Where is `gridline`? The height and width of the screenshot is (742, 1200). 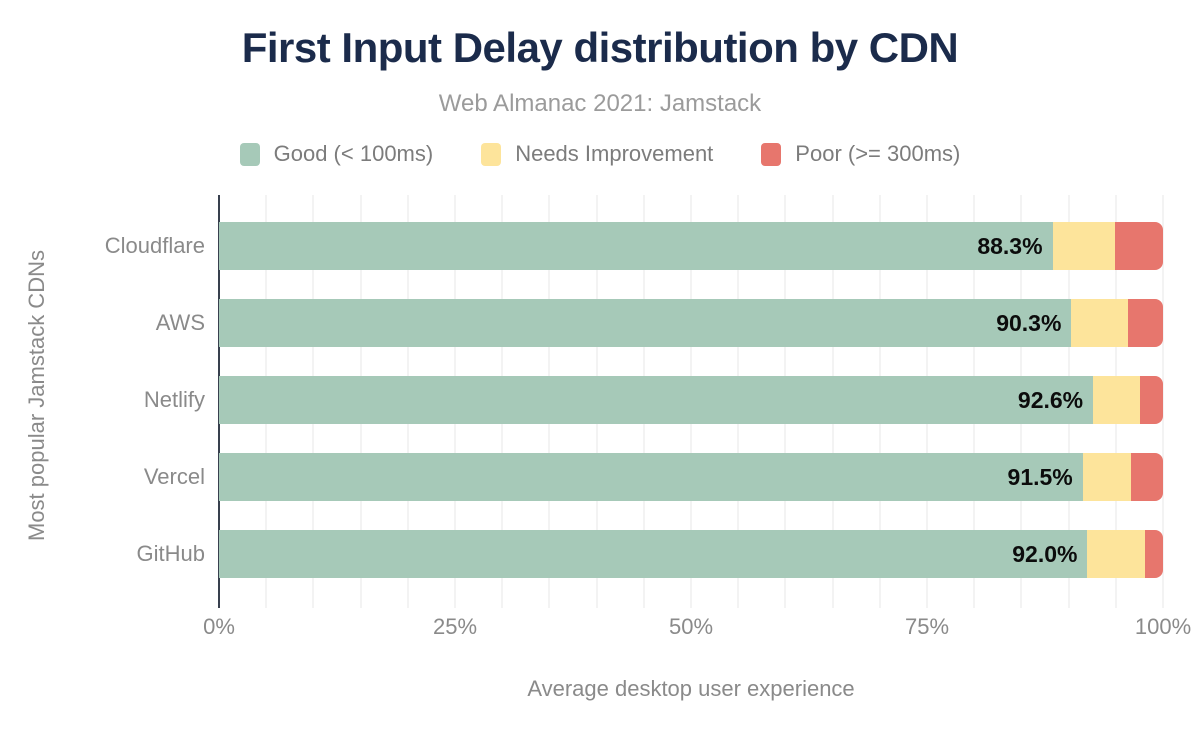
gridline is located at coordinates (1163, 401).